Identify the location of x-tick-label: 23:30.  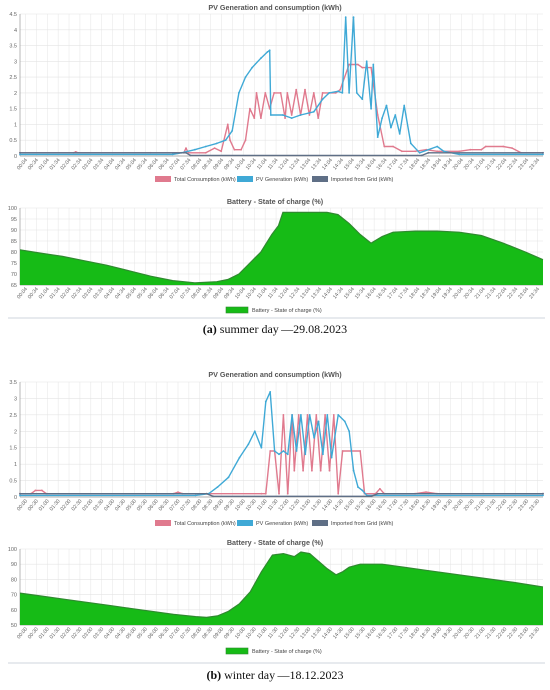
(534, 633).